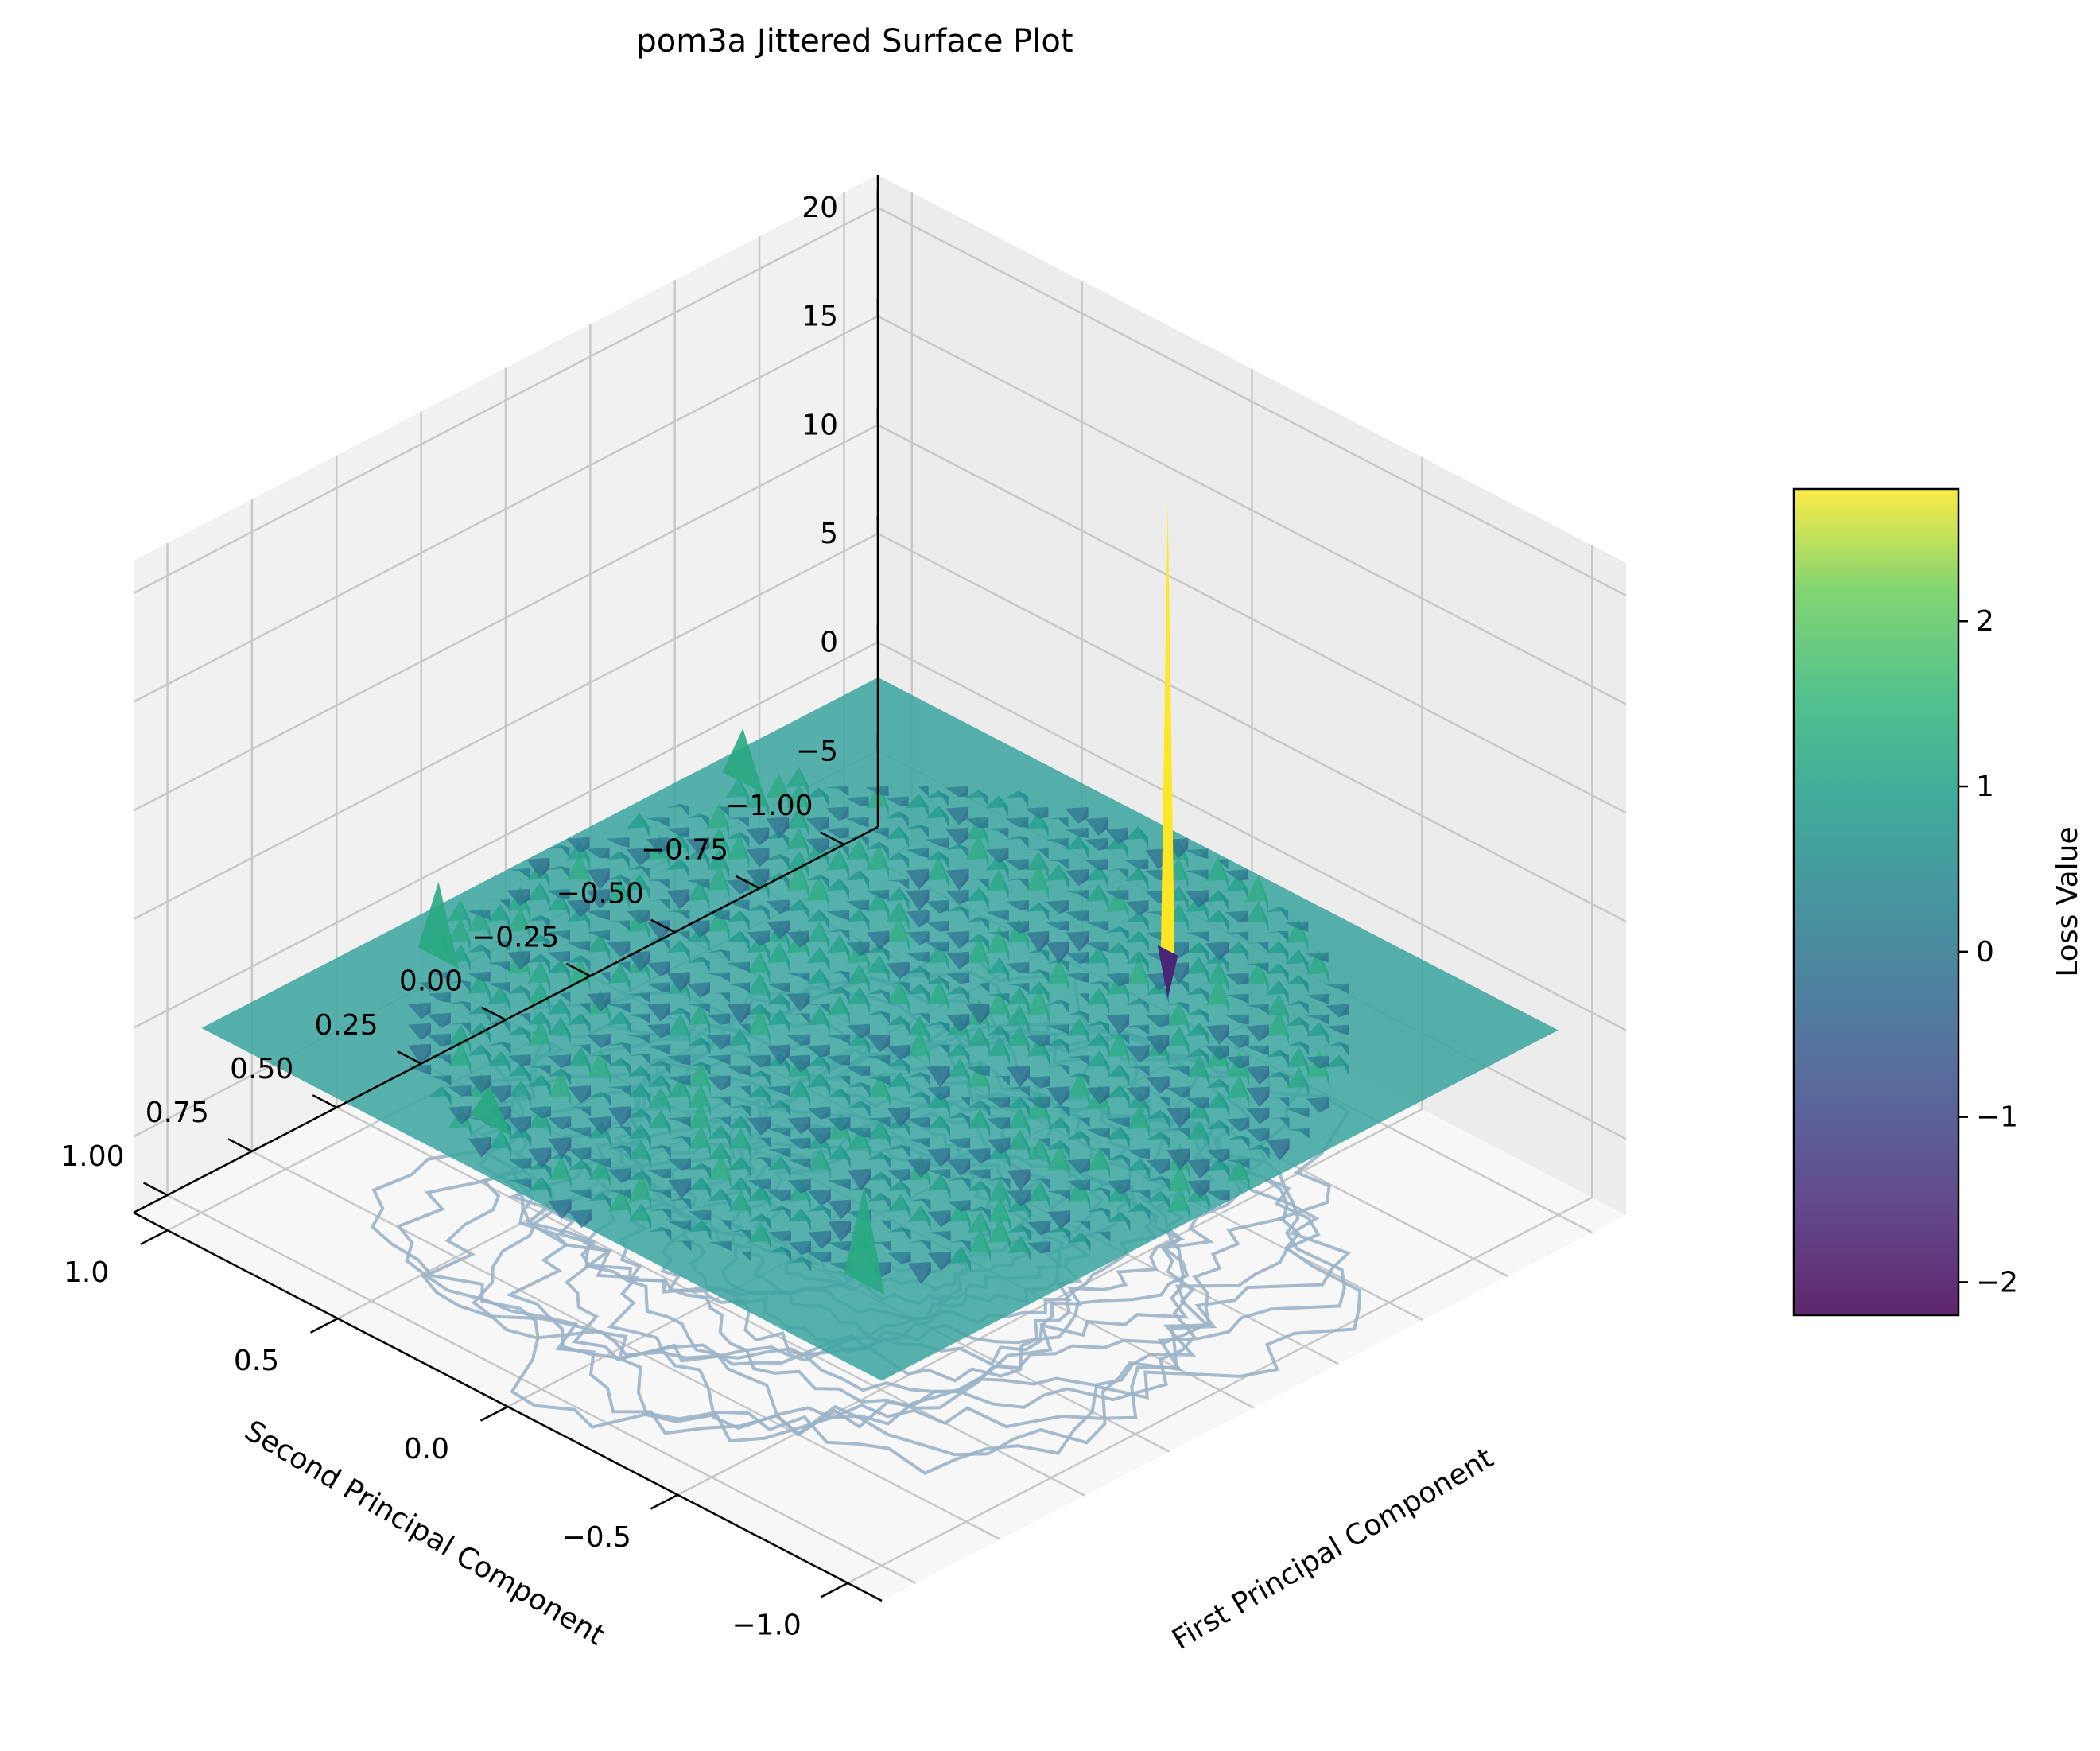 Image resolution: width=2100 pixels, height=1751 pixels. Describe the element at coordinates (506, 401) in the screenshot. I see `gridline-z` at that location.